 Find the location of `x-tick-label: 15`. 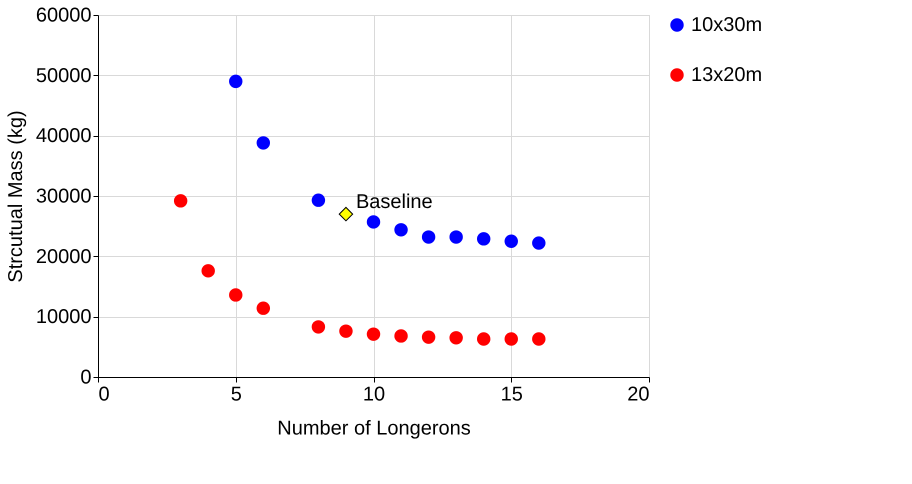

x-tick-label: 15 is located at coordinates (511, 395).